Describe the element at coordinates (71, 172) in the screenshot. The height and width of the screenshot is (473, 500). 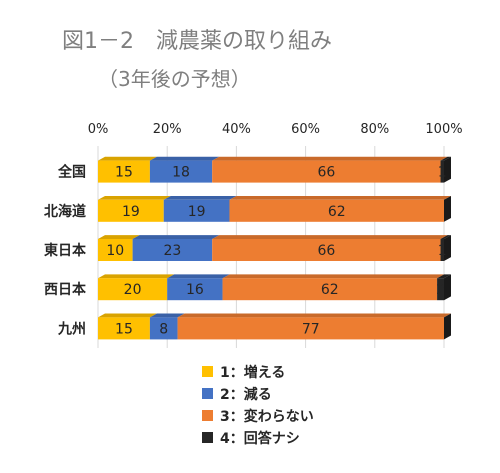
I see `category-label: 全国` at that location.